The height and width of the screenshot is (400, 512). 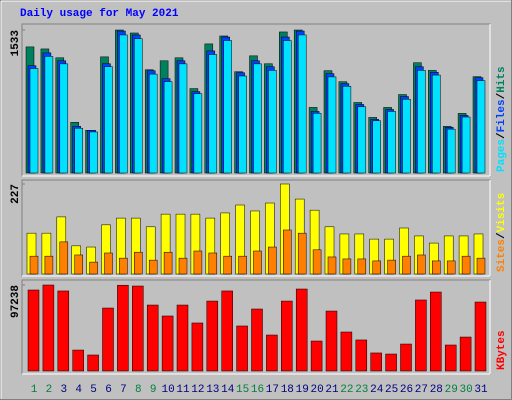 I want to click on legend-entry: Sites, so click(x=502, y=255).